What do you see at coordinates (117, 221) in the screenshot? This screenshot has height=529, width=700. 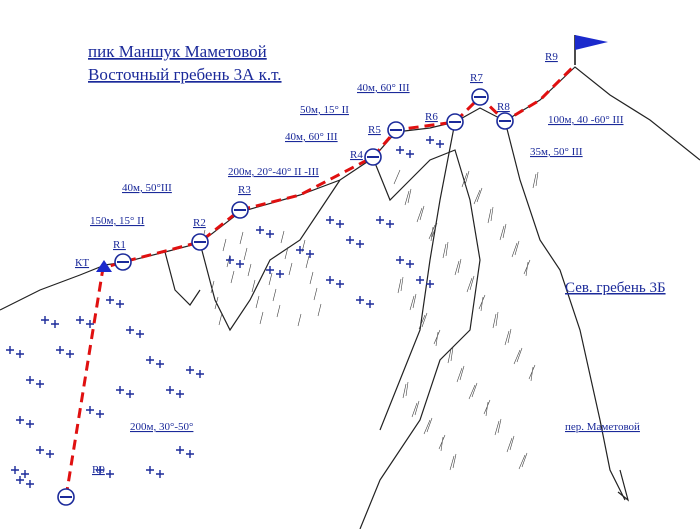 I see `segment-label: 150м, 15° II` at bounding box center [117, 221].